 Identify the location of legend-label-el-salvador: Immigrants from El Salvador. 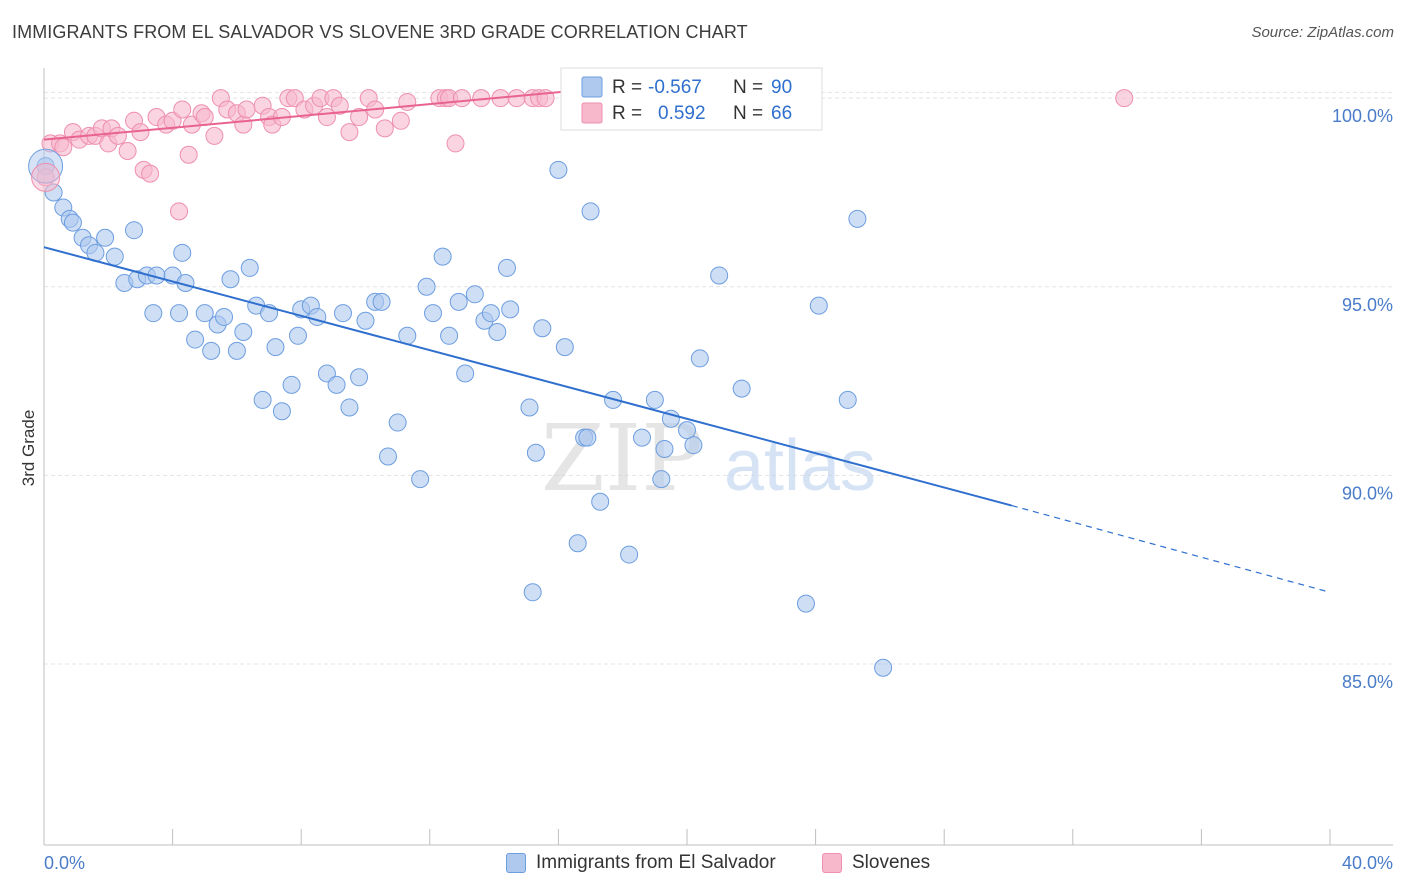
(656, 862).